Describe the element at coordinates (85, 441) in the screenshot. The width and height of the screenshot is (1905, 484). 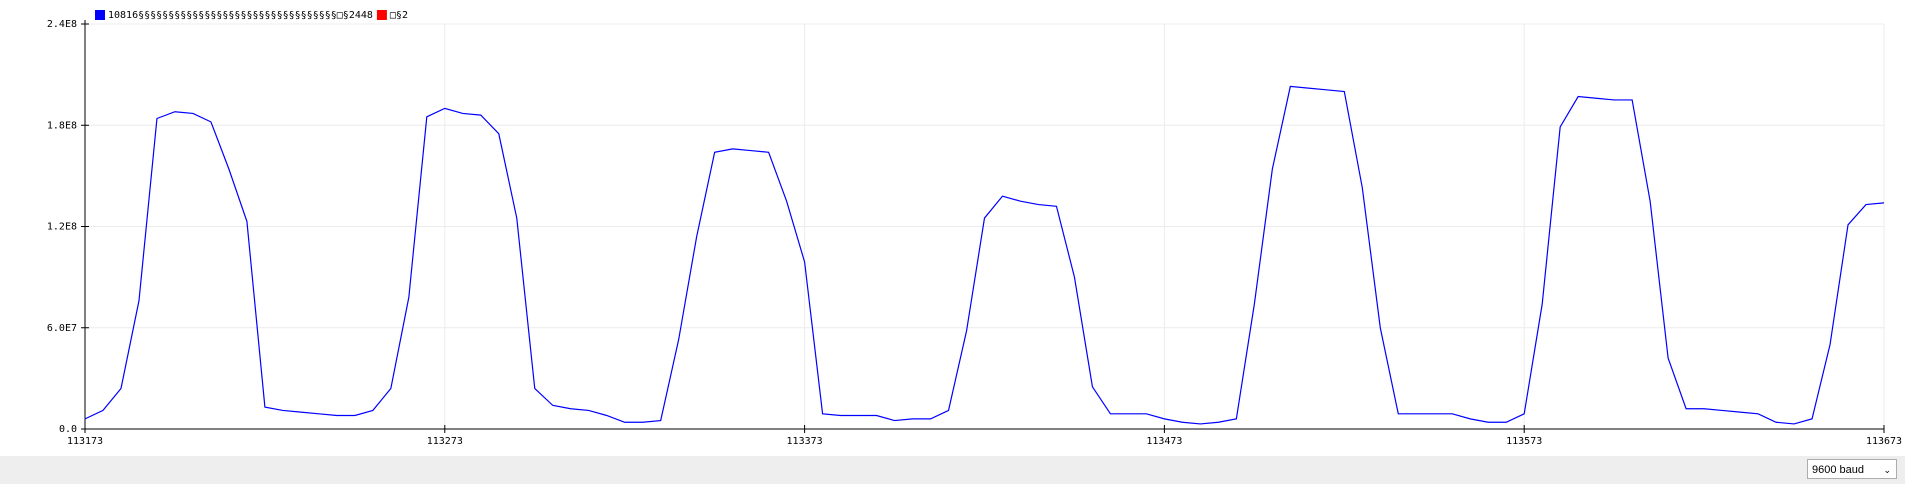
I see `x-tick-label: 113173` at that location.